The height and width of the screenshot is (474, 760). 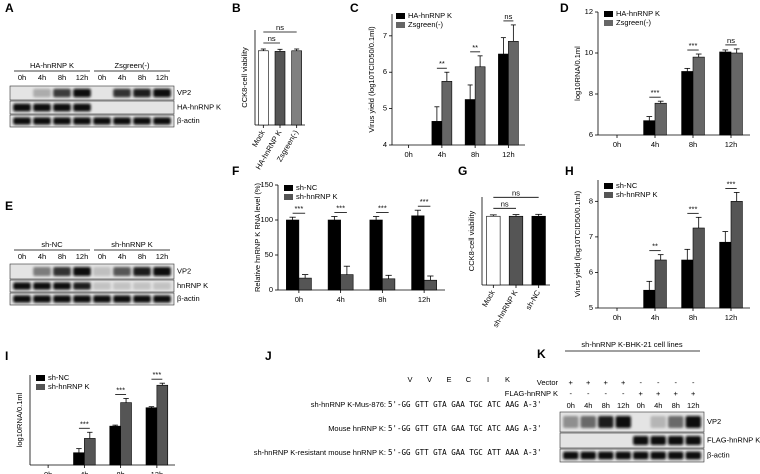 I want to click on panel-label: G, so click(x=462, y=171).